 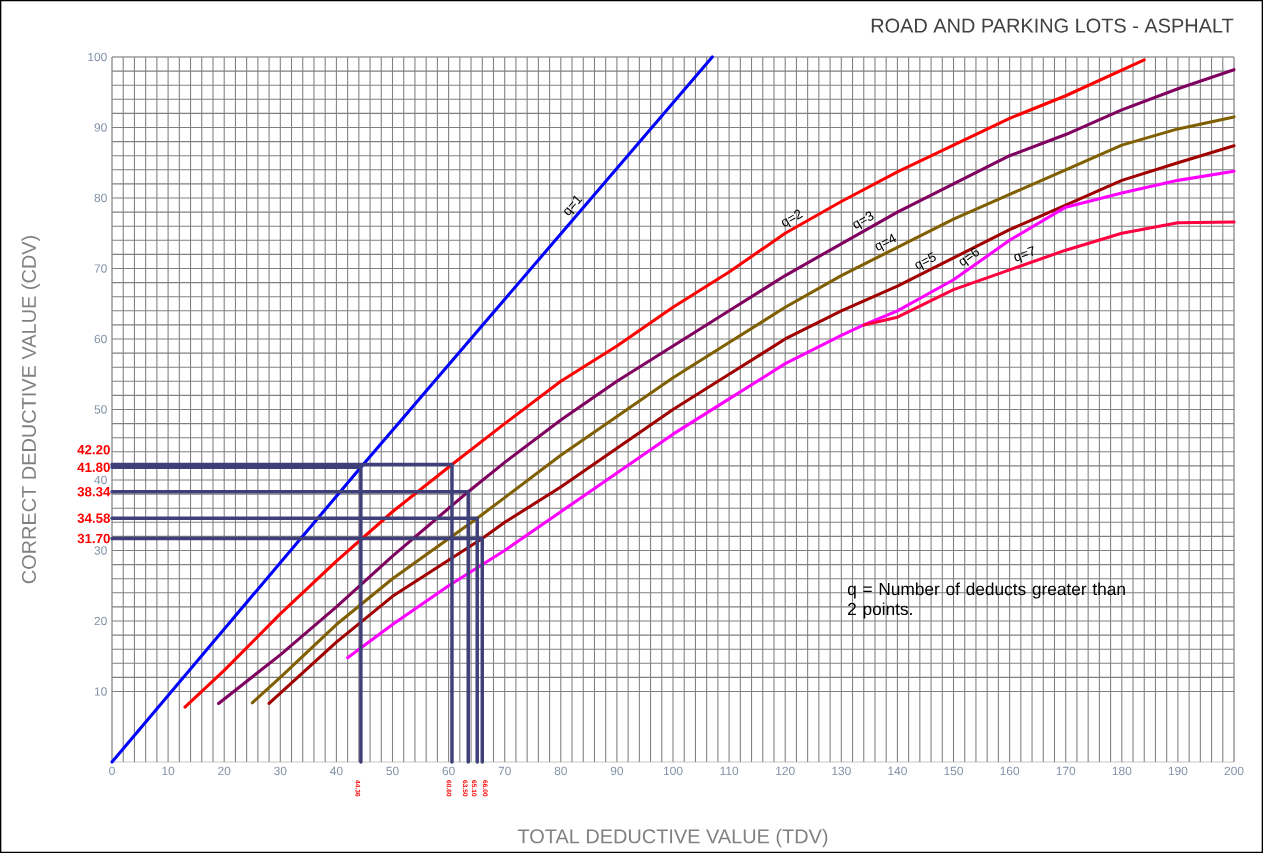 I want to click on text: q=4, so click(x=886, y=242).